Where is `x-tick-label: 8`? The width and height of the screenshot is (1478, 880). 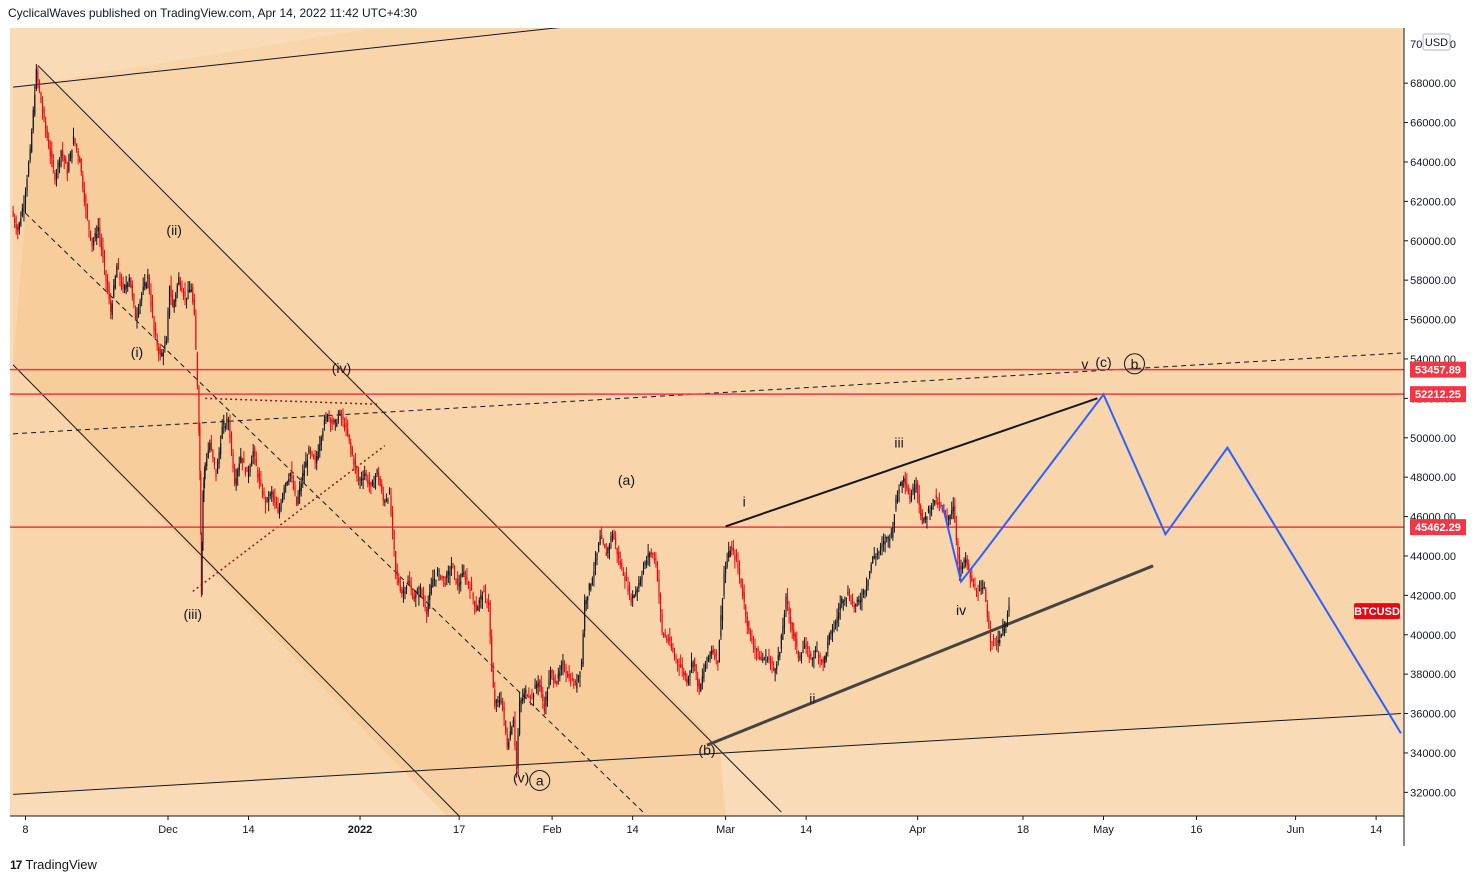 x-tick-label: 8 is located at coordinates (25, 830).